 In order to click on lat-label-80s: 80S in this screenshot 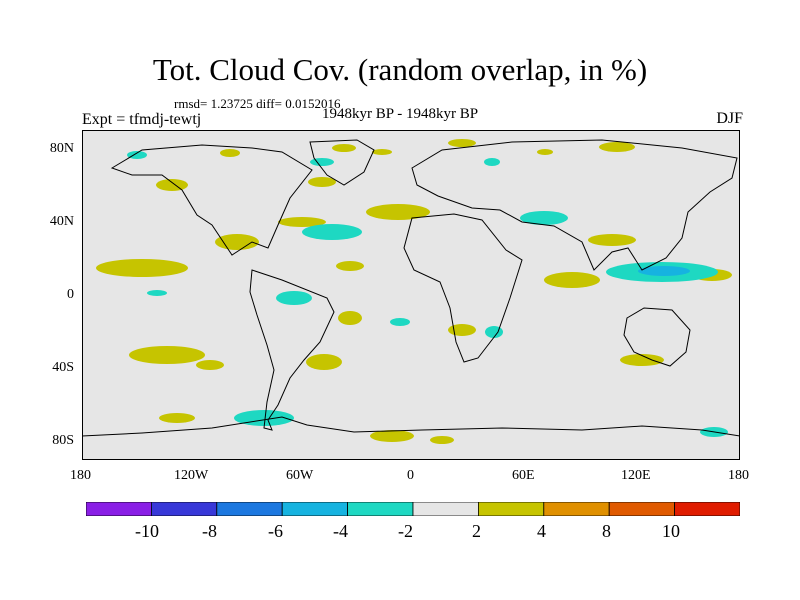, I will do `click(63, 440)`.